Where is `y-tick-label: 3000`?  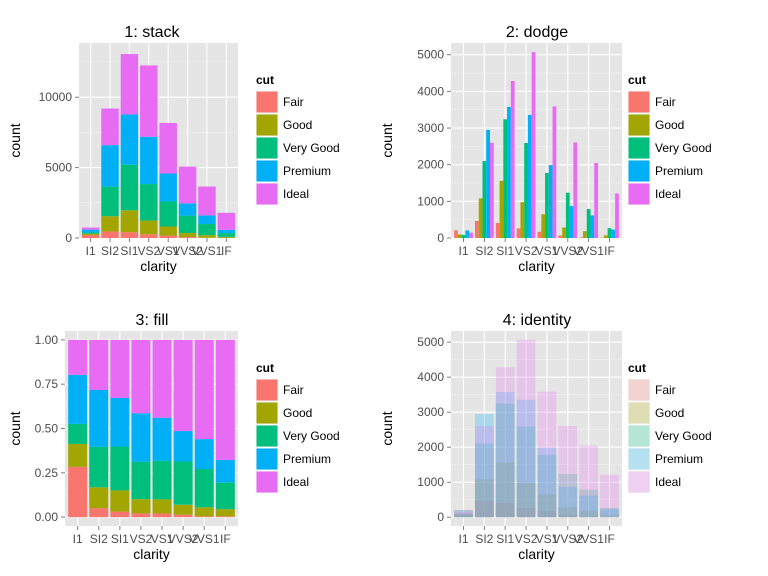 y-tick-label: 3000 is located at coordinates (430, 412).